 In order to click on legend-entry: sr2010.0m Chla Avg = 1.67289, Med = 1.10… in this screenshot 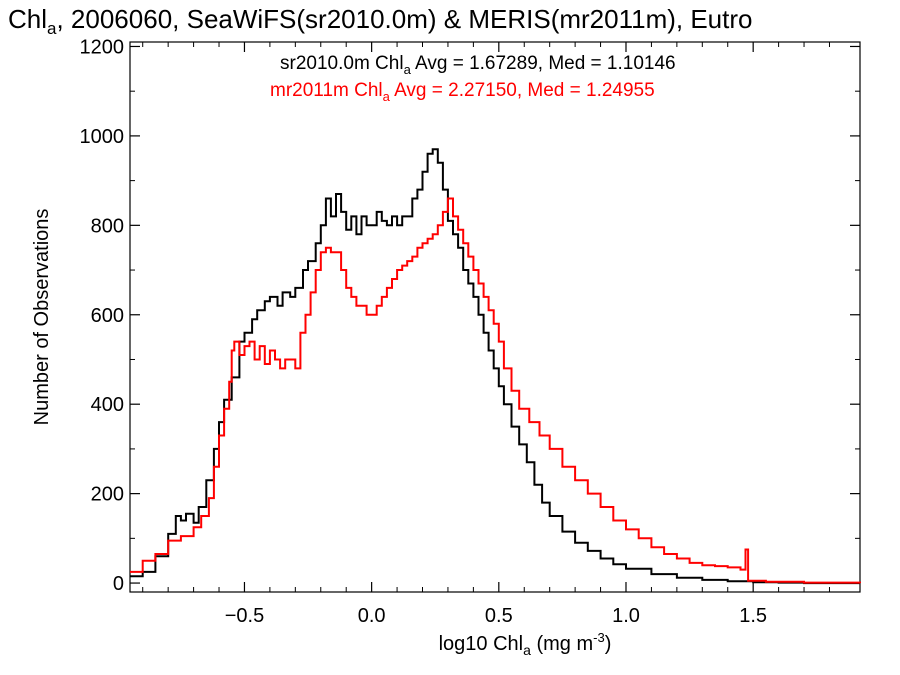, I will do `click(478, 65)`.